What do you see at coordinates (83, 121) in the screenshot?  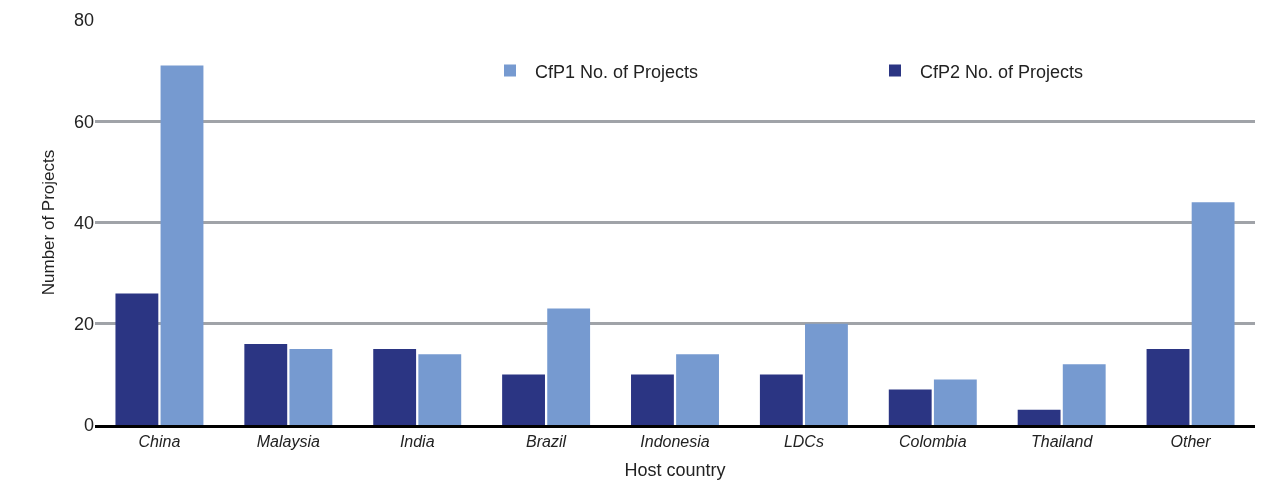 I see `y-tick-label: 60` at bounding box center [83, 121].